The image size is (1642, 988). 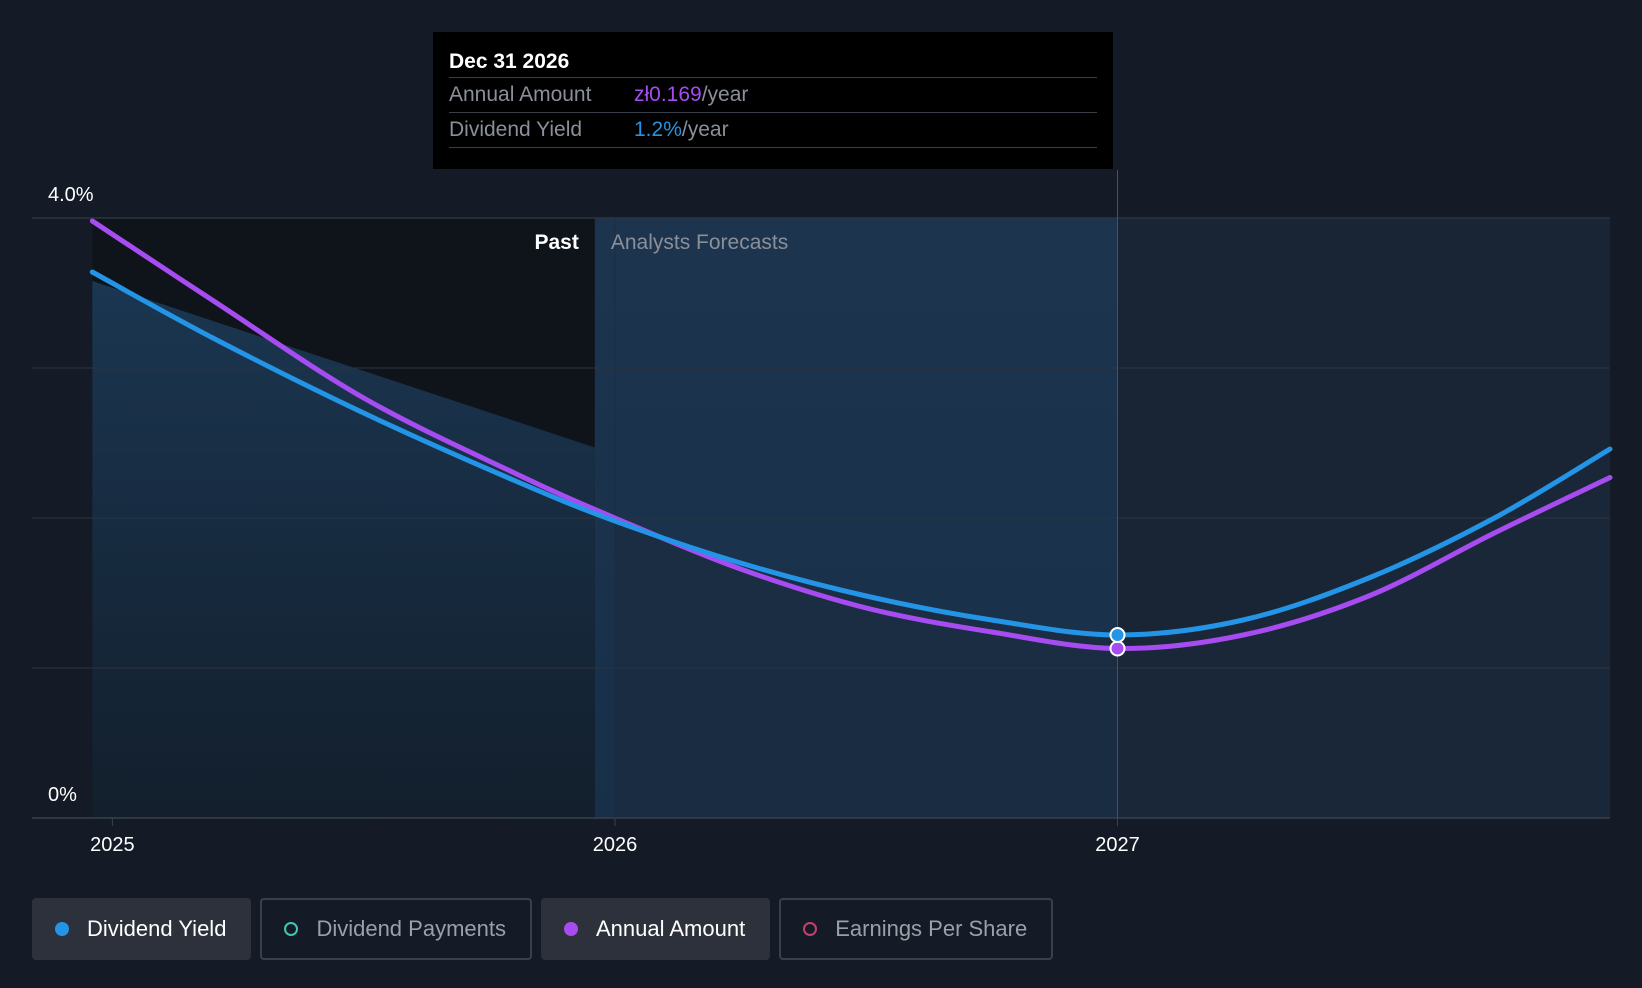 I want to click on legend-label: Dividend Payments, so click(x=411, y=928).